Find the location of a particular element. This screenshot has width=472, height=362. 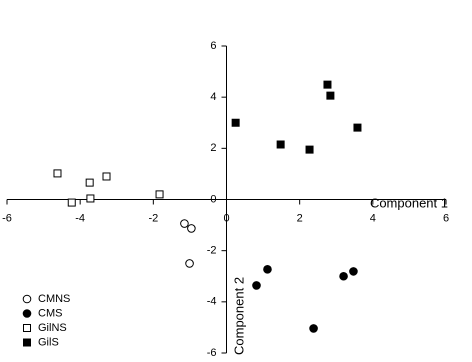

x-tick-label: -2 is located at coordinates (153, 218).